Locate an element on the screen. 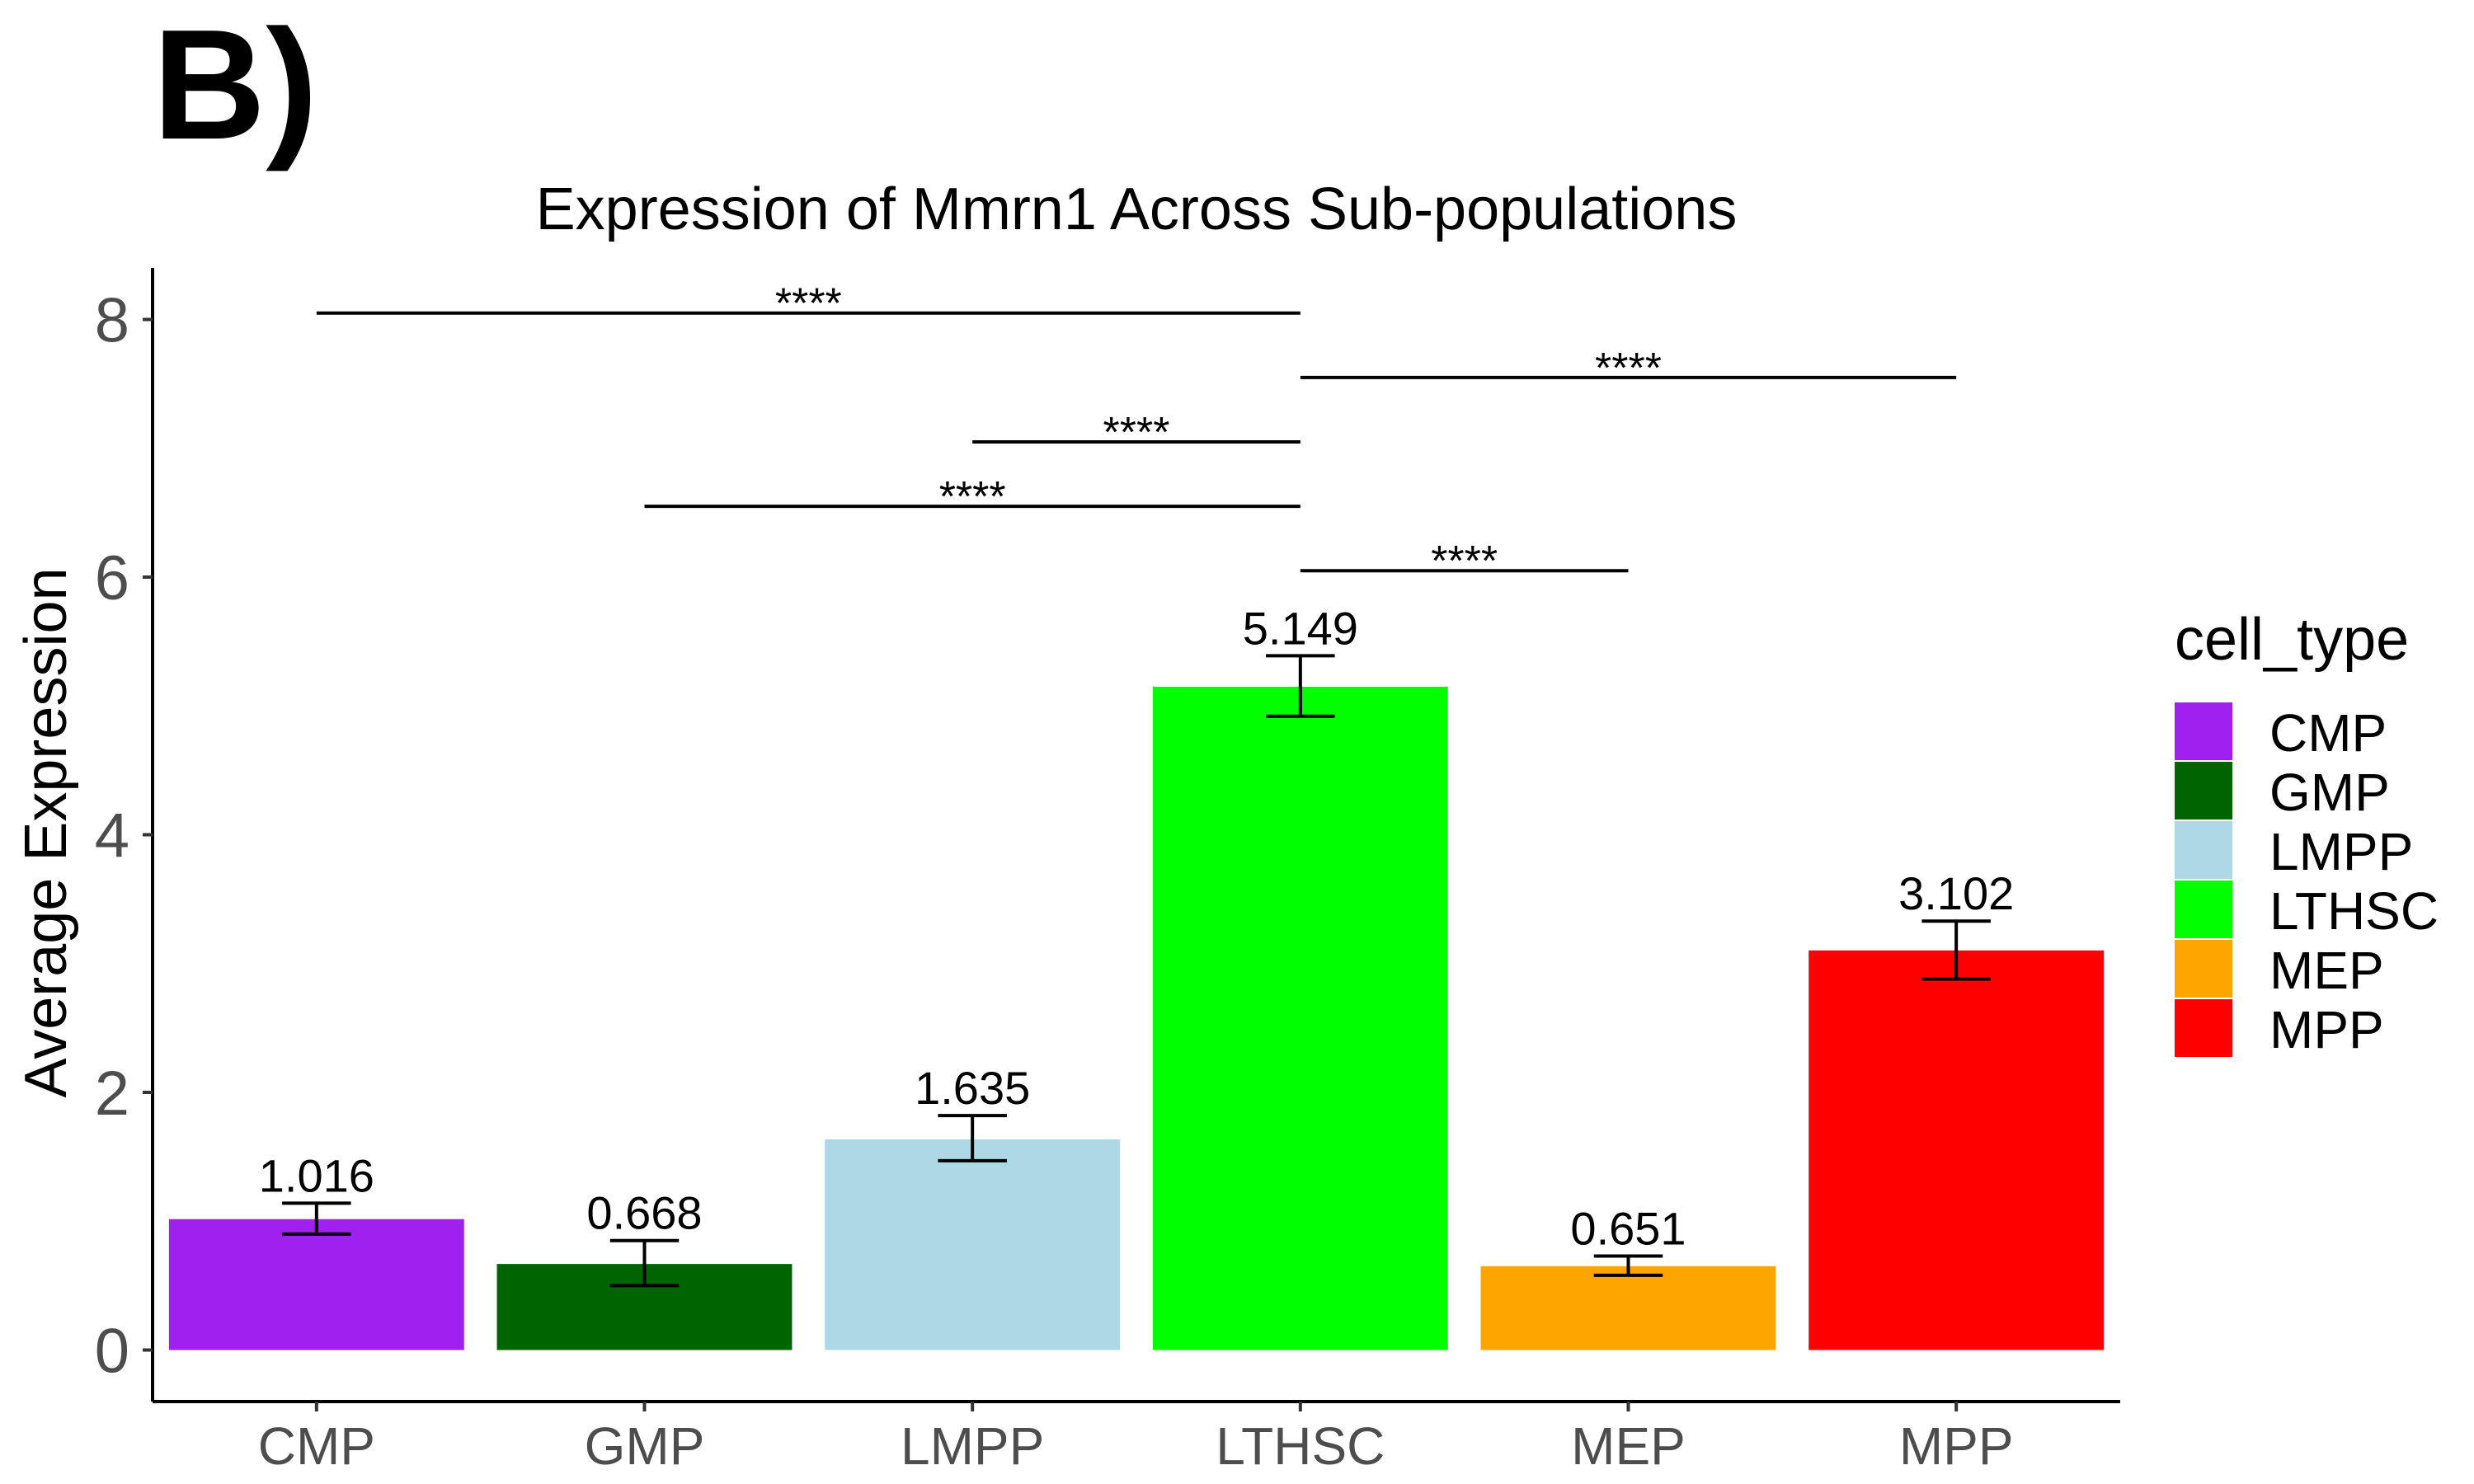 This screenshot has height=1484, width=2474. error-bar-mep is located at coordinates (1628, 1265).